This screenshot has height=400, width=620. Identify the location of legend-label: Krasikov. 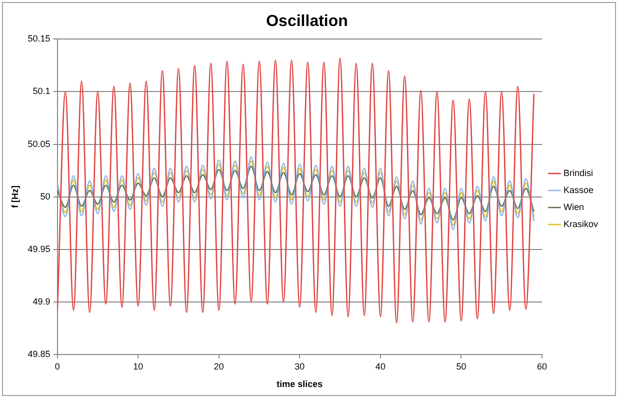
(580, 223).